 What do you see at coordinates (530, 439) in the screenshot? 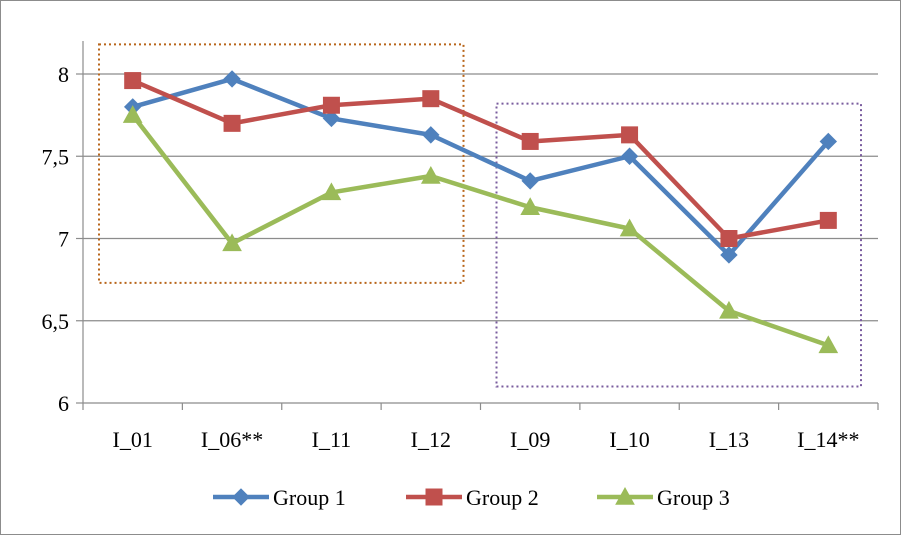
I see `x-tick-label: I_09` at bounding box center [530, 439].